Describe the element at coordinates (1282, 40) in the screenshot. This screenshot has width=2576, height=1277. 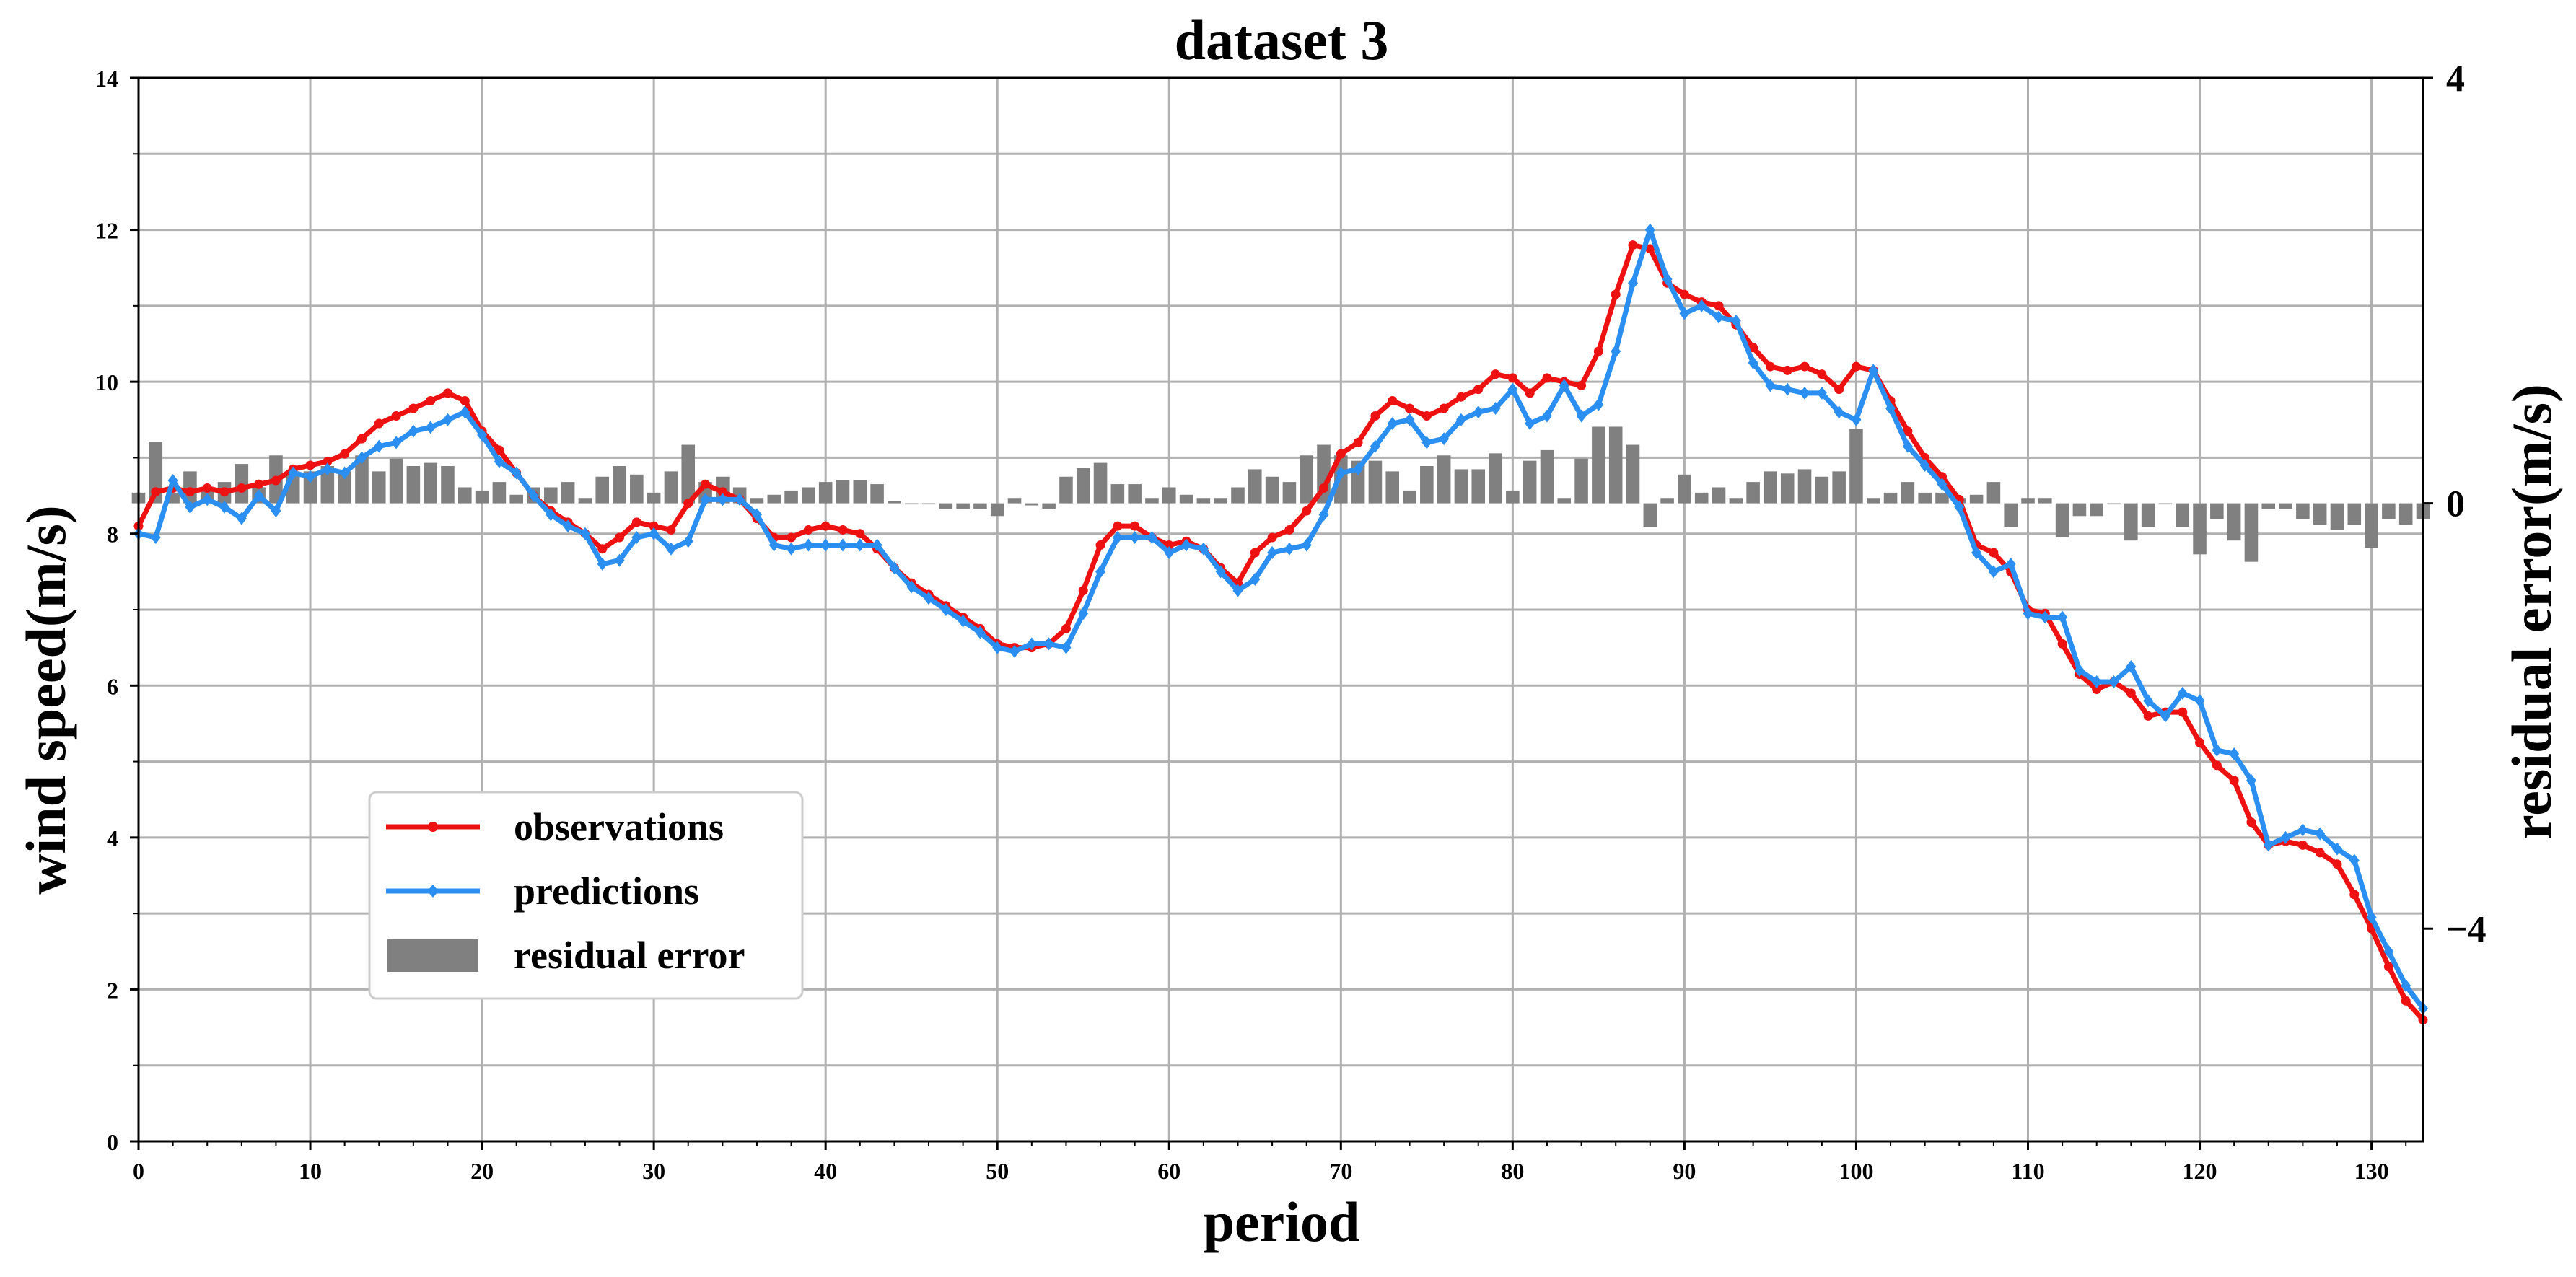
I see `chart-title: dataset 3` at that location.